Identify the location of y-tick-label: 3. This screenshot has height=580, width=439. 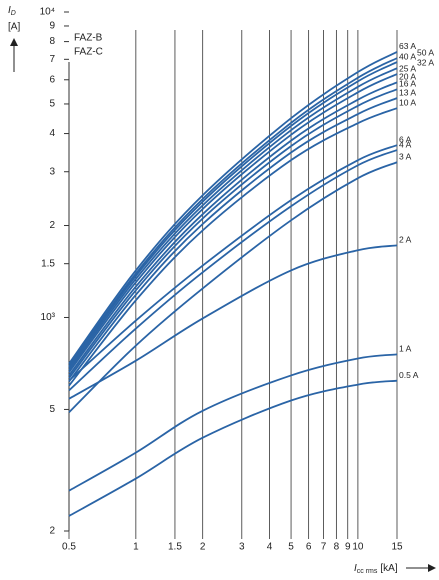
(52, 171).